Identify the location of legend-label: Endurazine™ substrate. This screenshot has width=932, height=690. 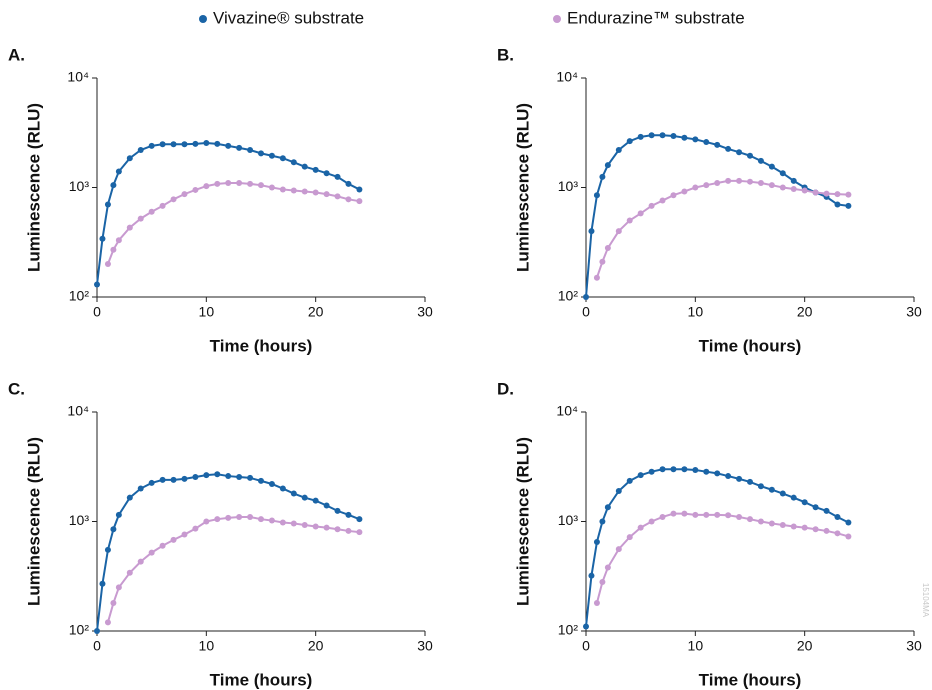
(656, 17).